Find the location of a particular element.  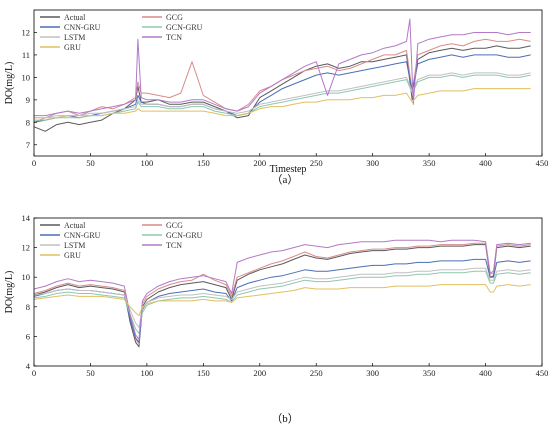

y-tick-label: 7 is located at coordinates (28, 145).